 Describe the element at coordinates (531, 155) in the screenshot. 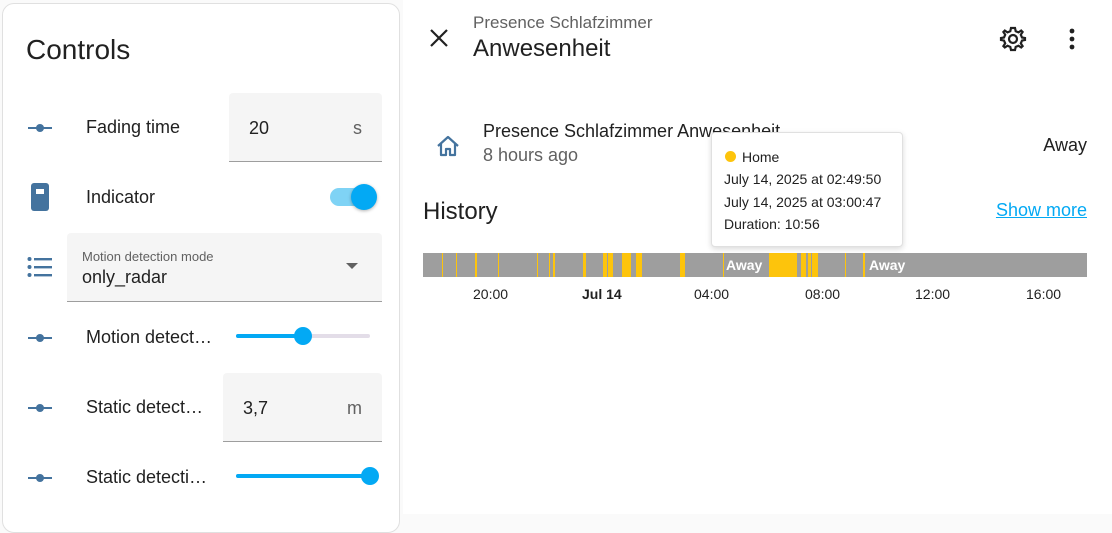

I see `entity-last-changed: 8 hours ago` at that location.